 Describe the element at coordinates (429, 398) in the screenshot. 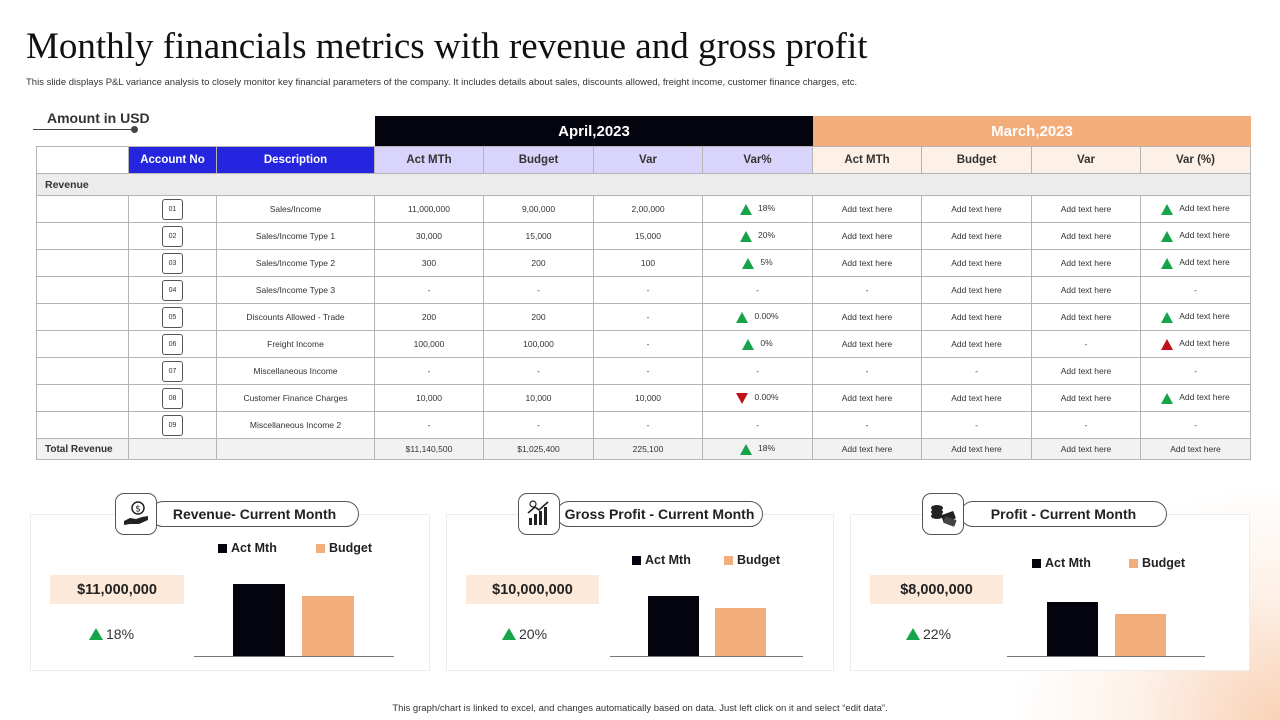

I see `cell-april-act: 10,000` at that location.